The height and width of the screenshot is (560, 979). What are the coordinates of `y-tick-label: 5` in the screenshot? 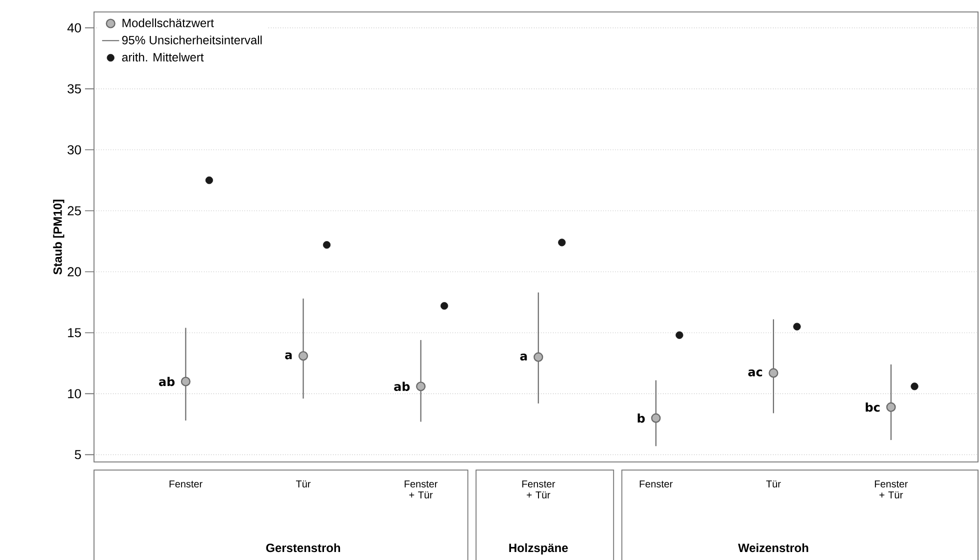 It's located at (77, 455).